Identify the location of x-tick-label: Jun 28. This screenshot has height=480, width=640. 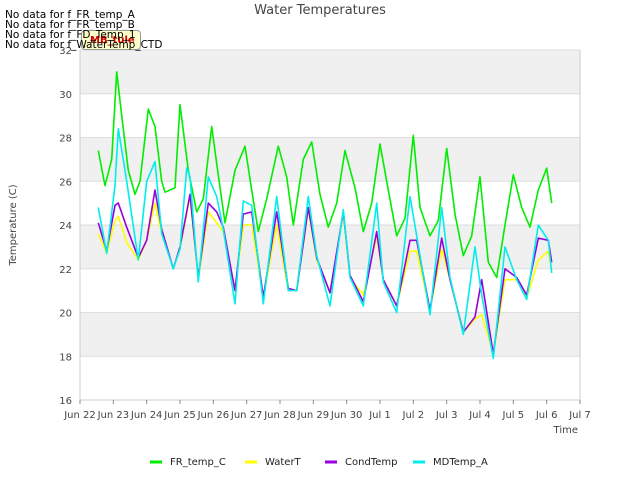
(279, 415).